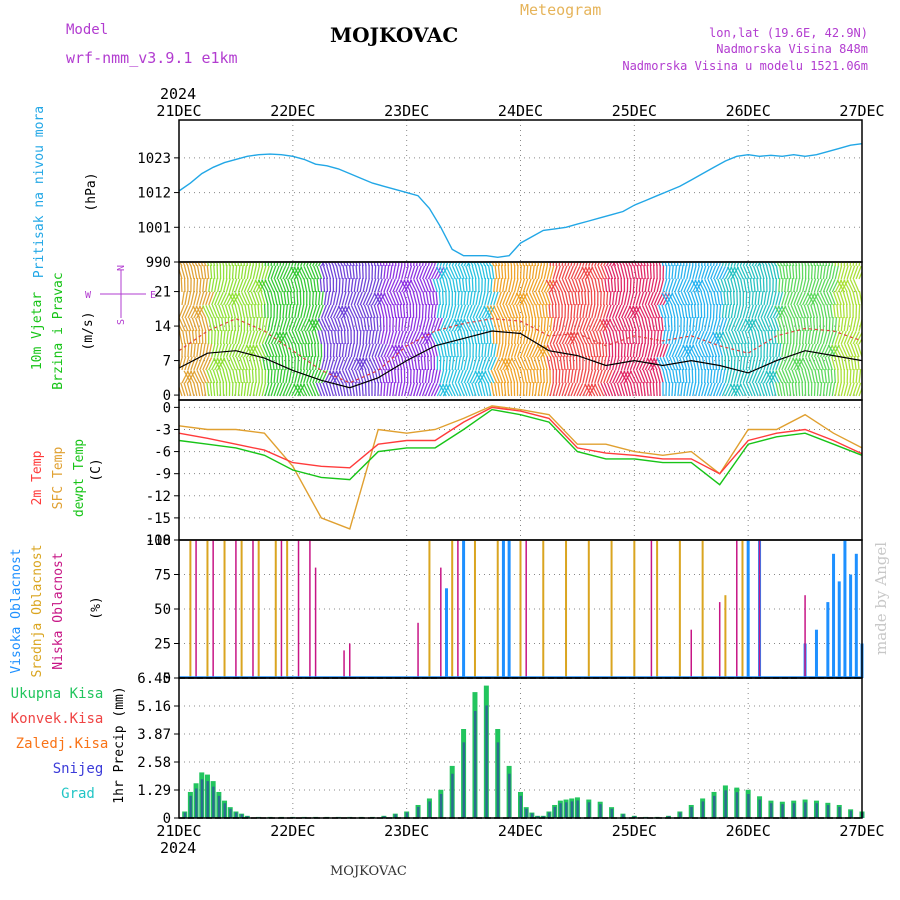 Image resolution: width=900 pixels, height=900 pixels. I want to click on top-tick-label: 26DEC, so click(748, 111).